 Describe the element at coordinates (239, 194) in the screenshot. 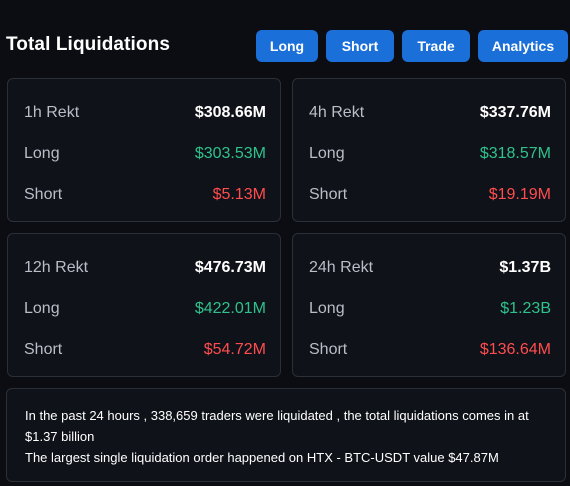

I see `card-short-value: $5.13M` at that location.